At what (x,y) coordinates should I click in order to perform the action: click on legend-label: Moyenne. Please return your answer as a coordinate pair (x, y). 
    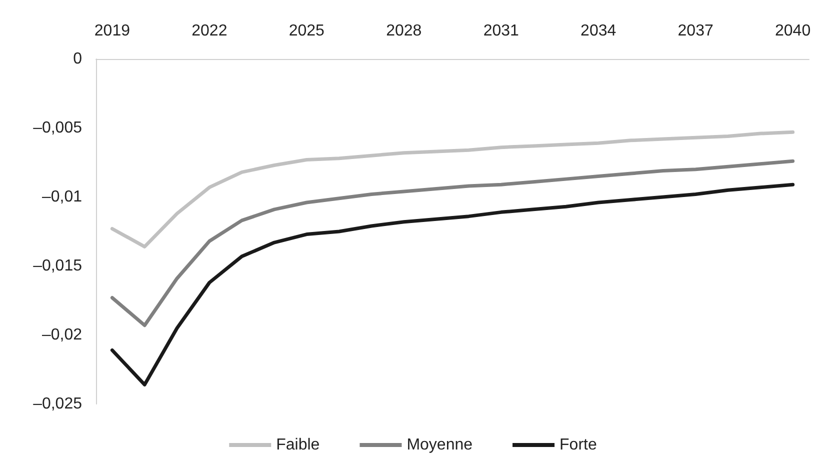
    Looking at the image, I should click on (439, 445).